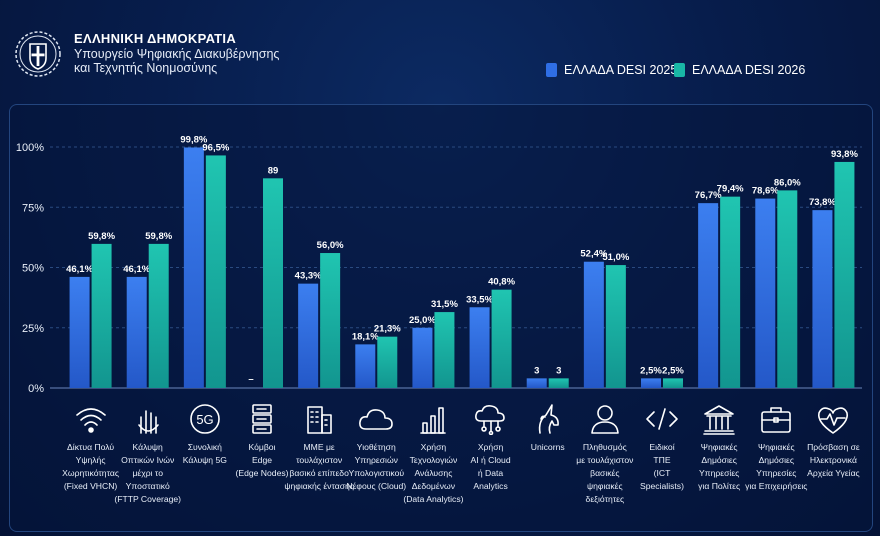  I want to click on data-label: 21,3%, so click(387, 329).